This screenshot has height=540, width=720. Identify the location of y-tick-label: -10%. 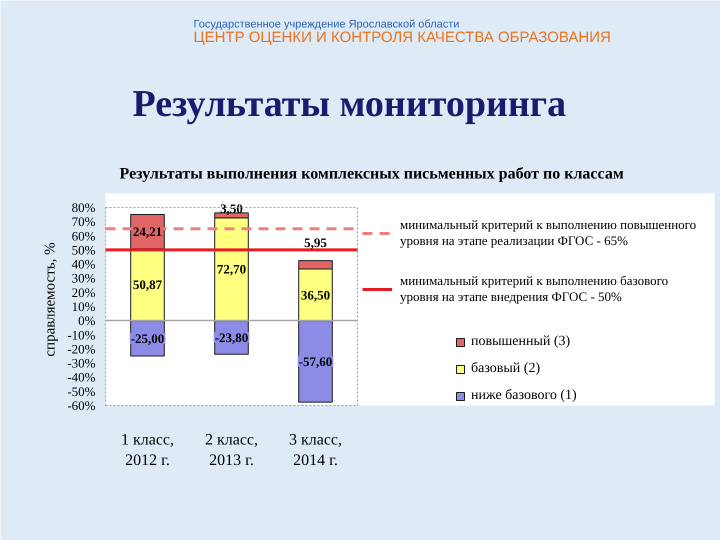
(81, 334).